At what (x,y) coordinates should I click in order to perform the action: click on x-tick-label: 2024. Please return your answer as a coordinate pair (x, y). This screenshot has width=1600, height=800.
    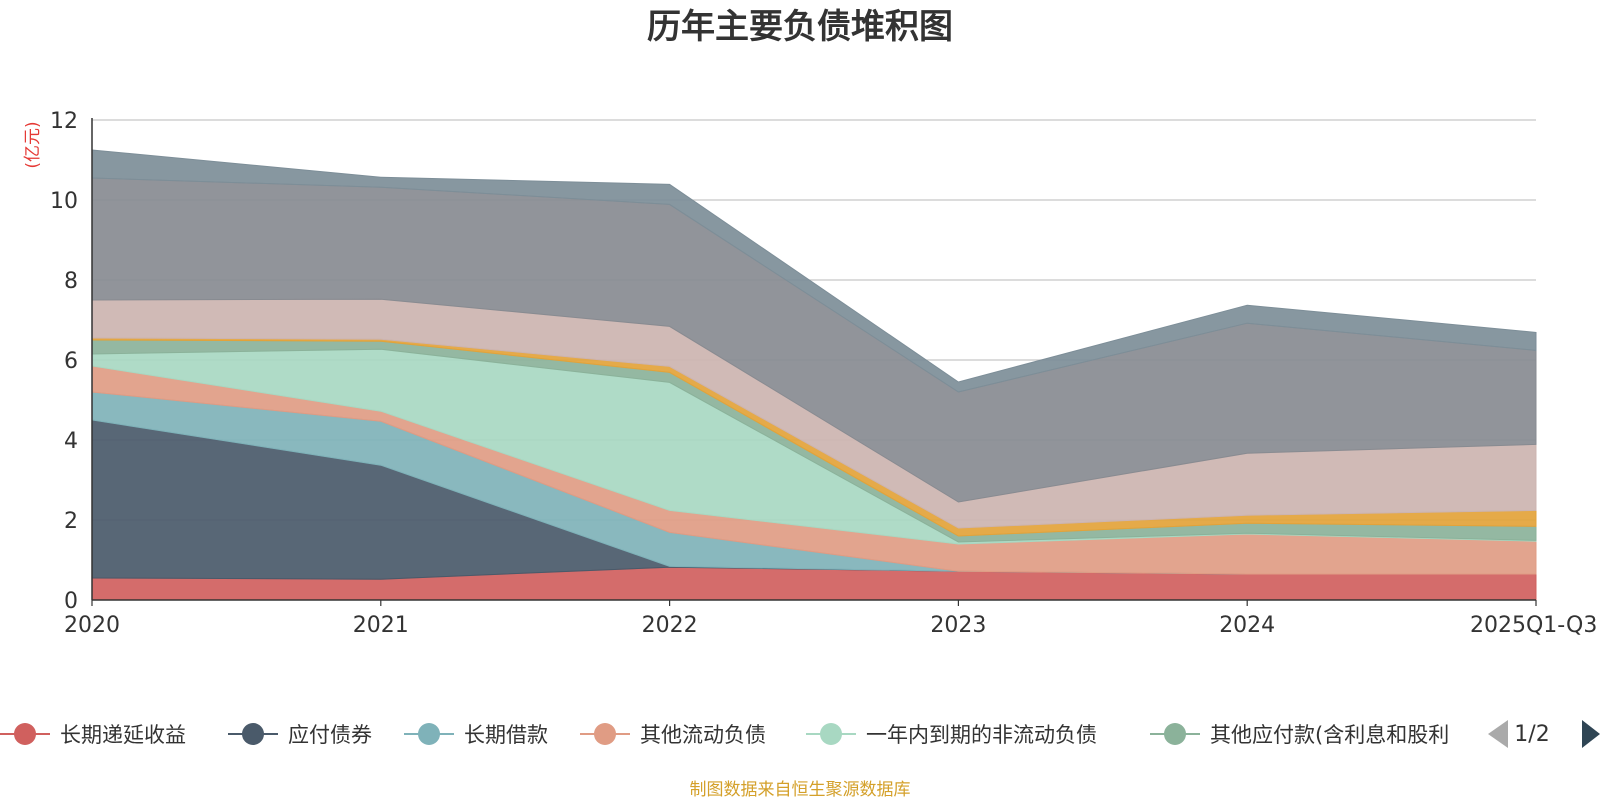
    Looking at the image, I should click on (1247, 625).